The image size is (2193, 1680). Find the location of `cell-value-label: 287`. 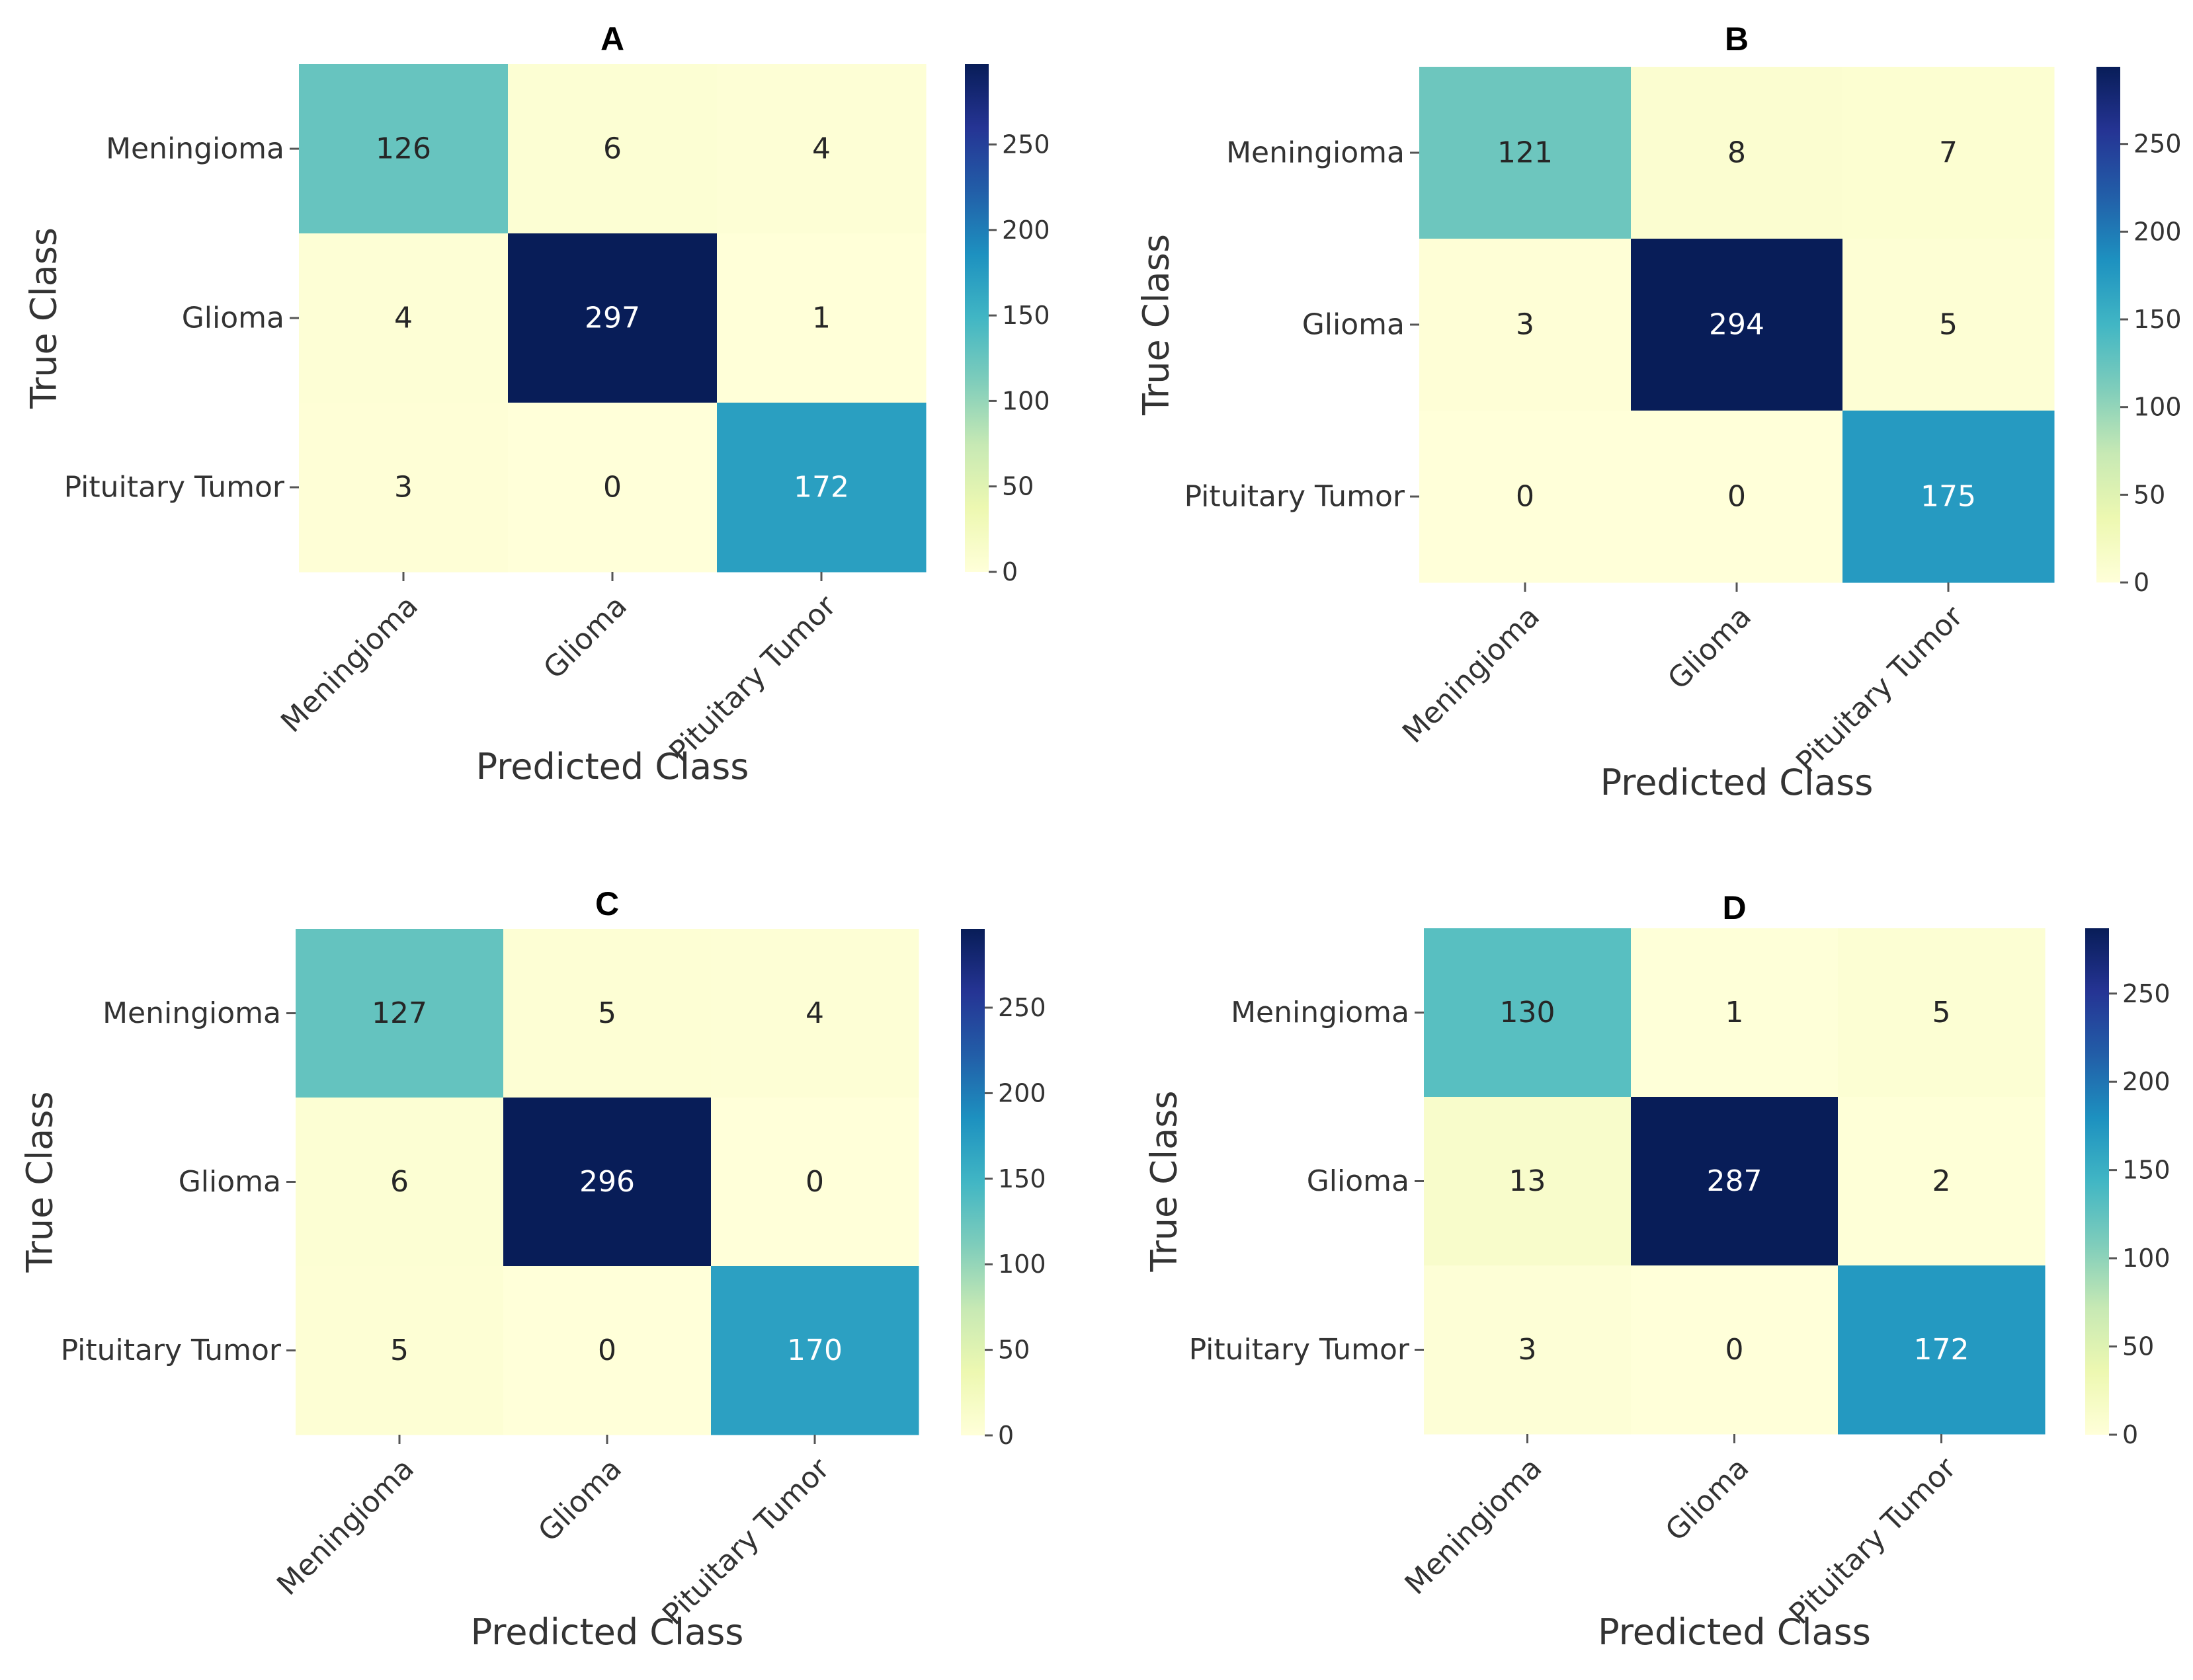

cell-value-label: 287 is located at coordinates (1734, 1181).